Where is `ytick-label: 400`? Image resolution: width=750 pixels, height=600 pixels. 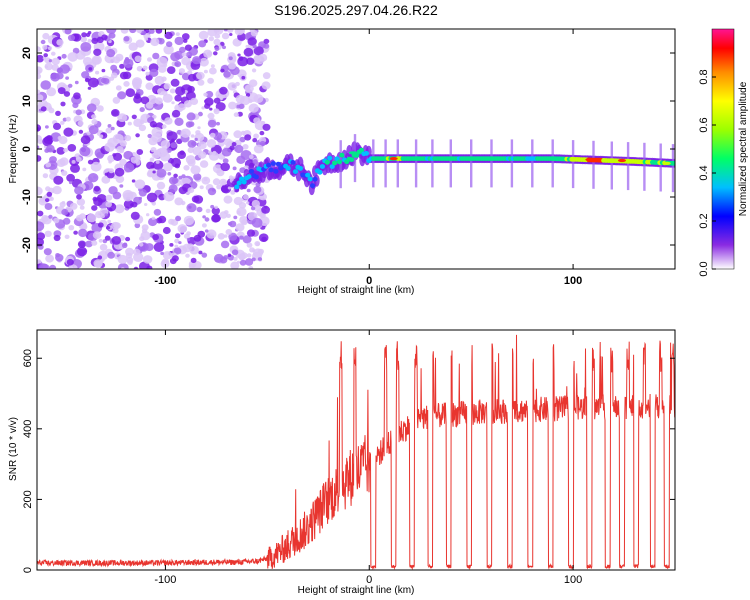 ytick-label: 400 is located at coordinates (28, 429).